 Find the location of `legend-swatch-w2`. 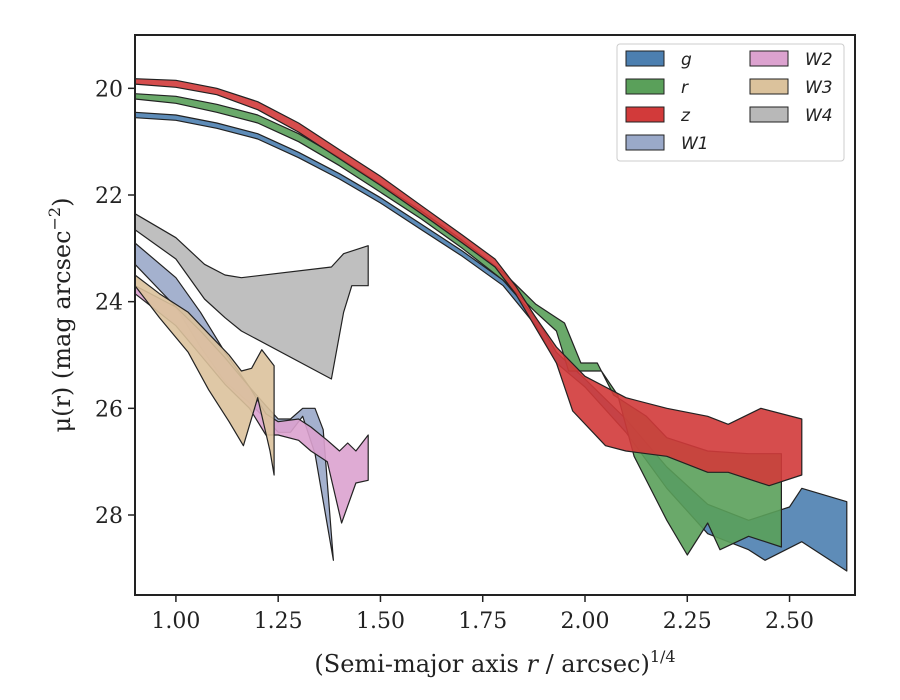

legend-swatch-w2 is located at coordinates (769, 58).